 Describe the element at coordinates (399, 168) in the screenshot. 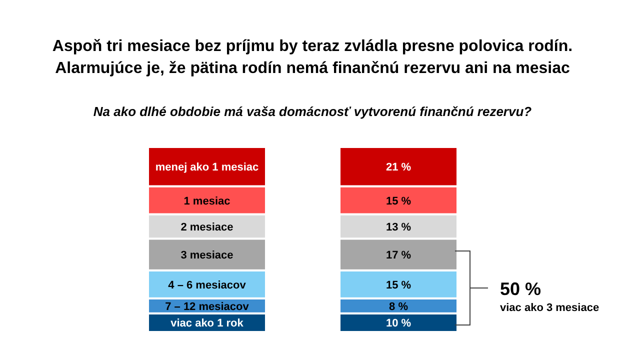

I see `data-label: 21 %` at that location.